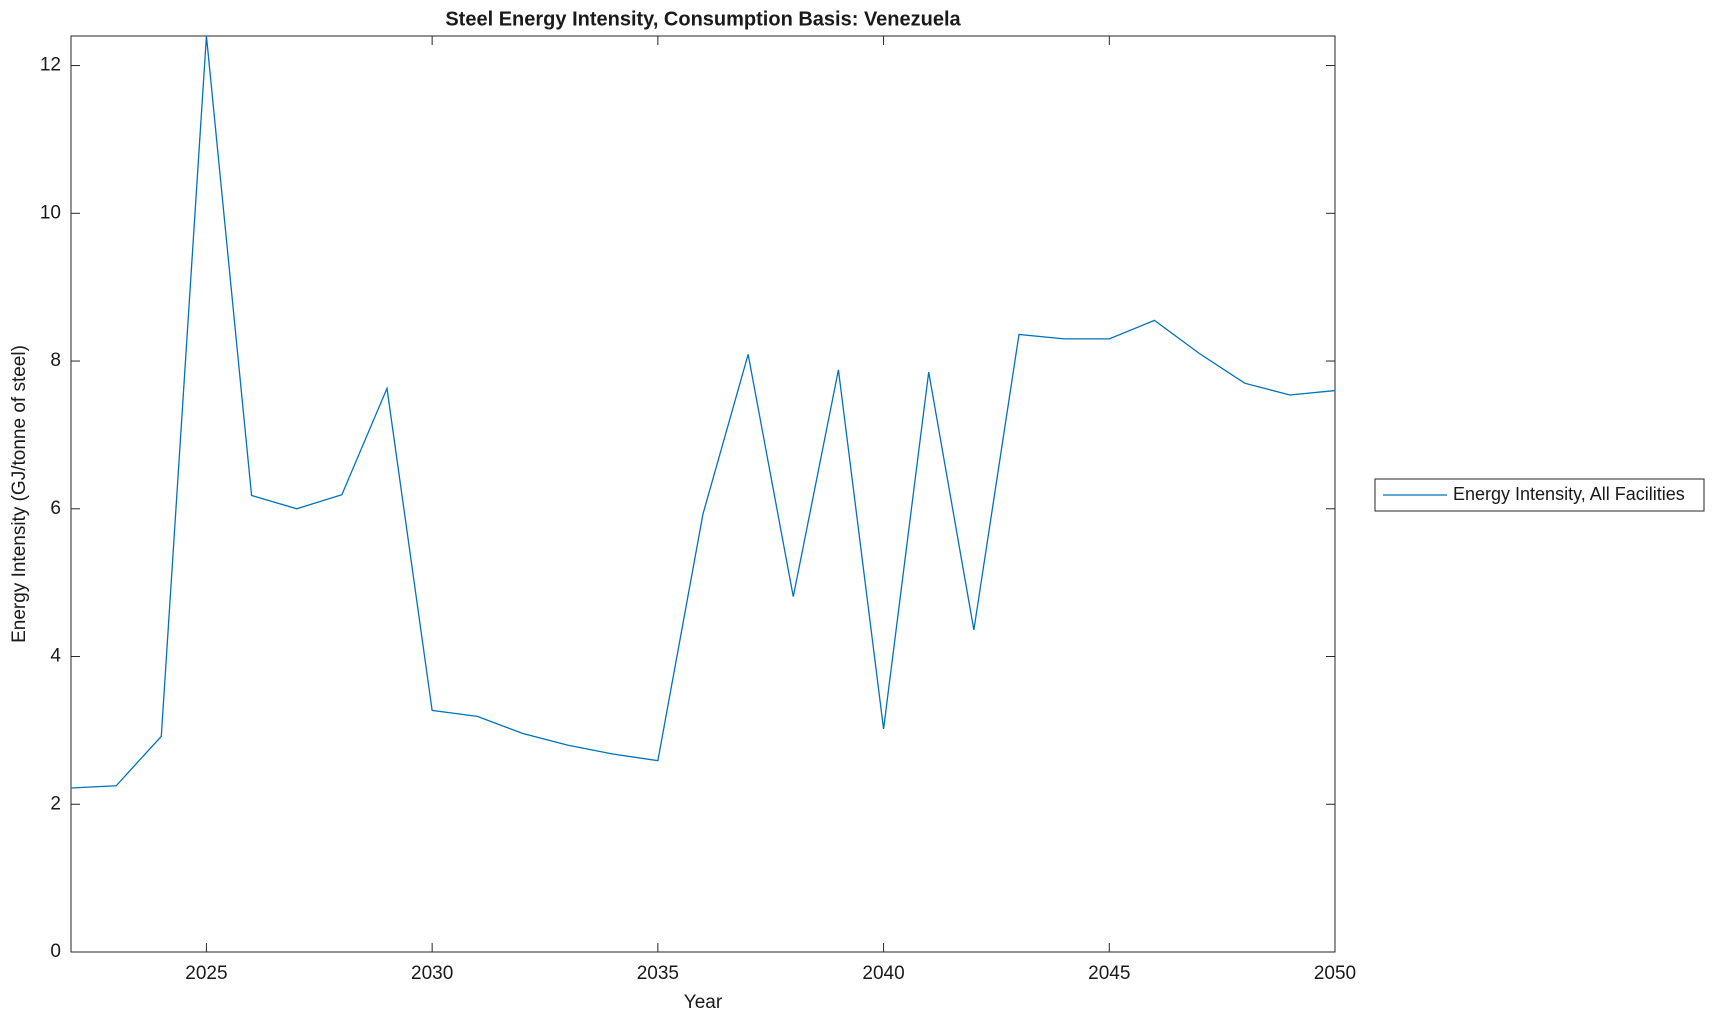 The image size is (1715, 1021). What do you see at coordinates (1109, 973) in the screenshot?
I see `x-tick-label: 2045` at bounding box center [1109, 973].